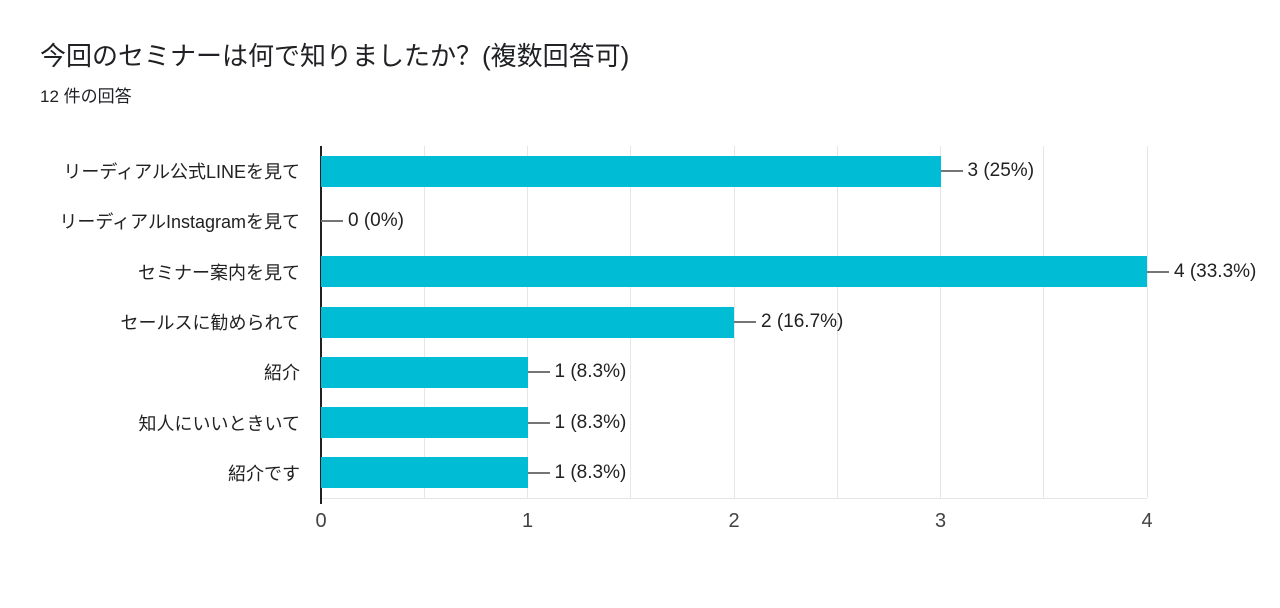 The width and height of the screenshot is (1280, 608). I want to click on x-tick-label: 4, so click(1147, 521).